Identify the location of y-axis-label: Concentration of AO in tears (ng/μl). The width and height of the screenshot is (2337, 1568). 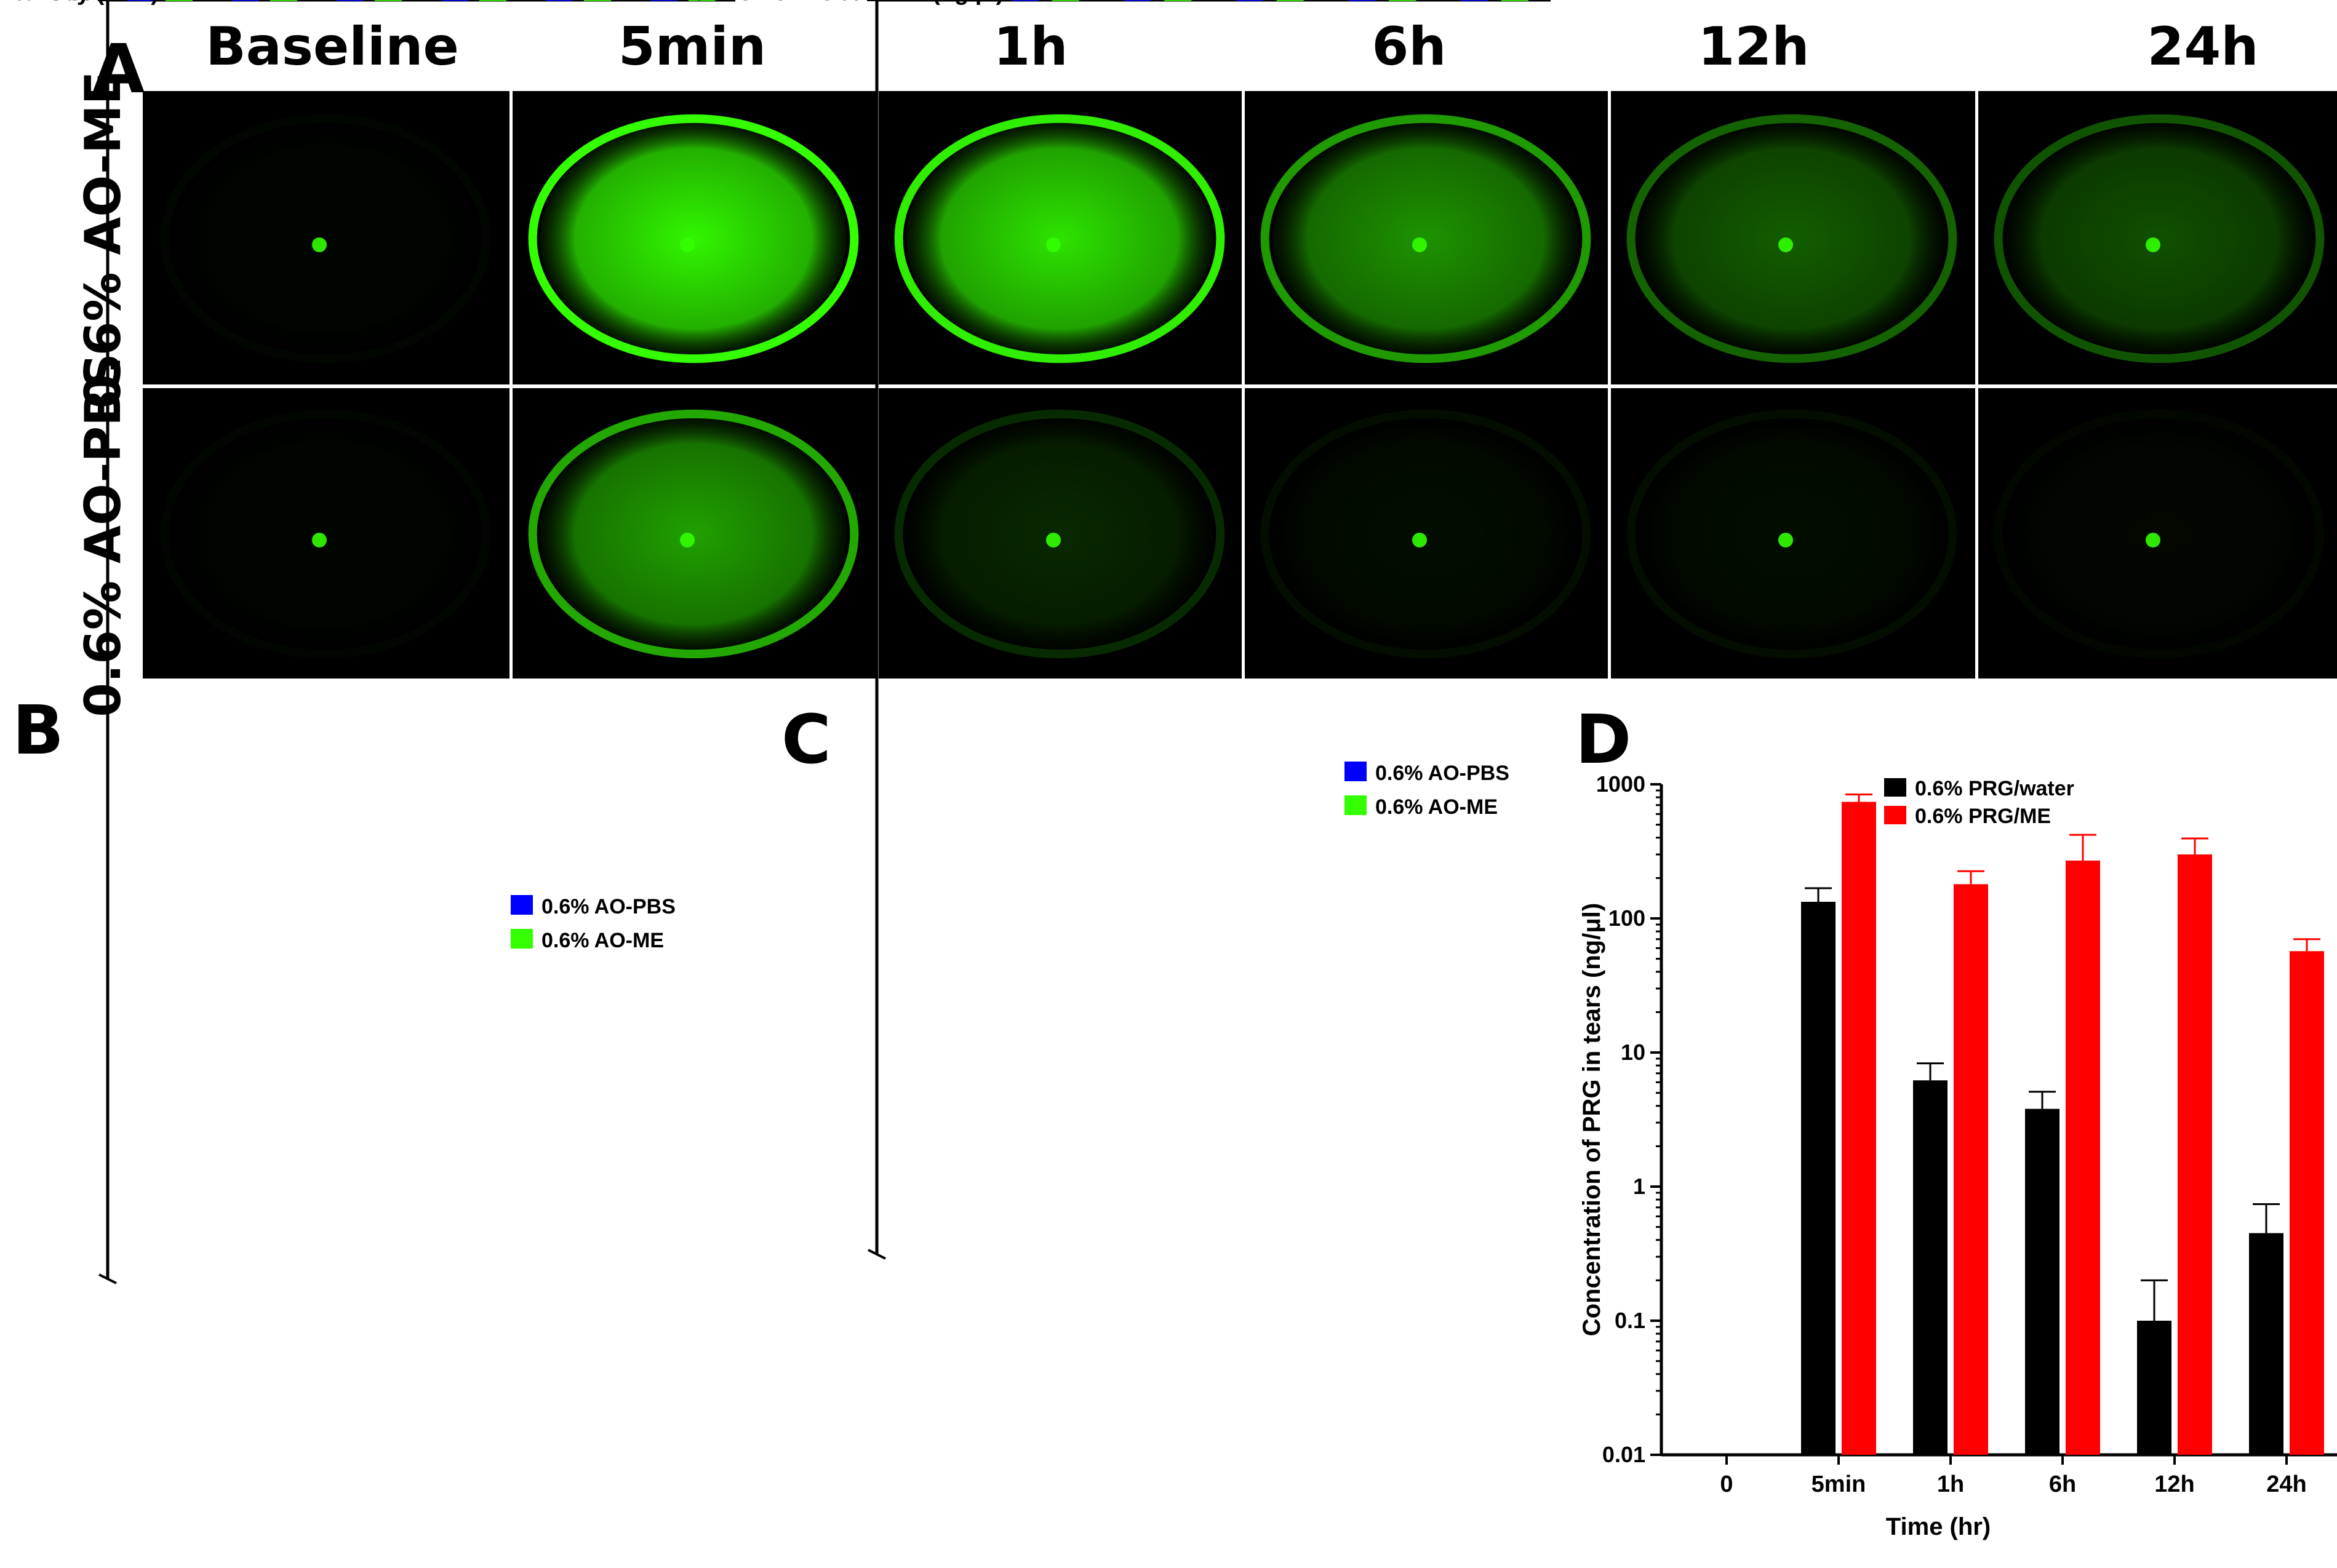
(806, 3).